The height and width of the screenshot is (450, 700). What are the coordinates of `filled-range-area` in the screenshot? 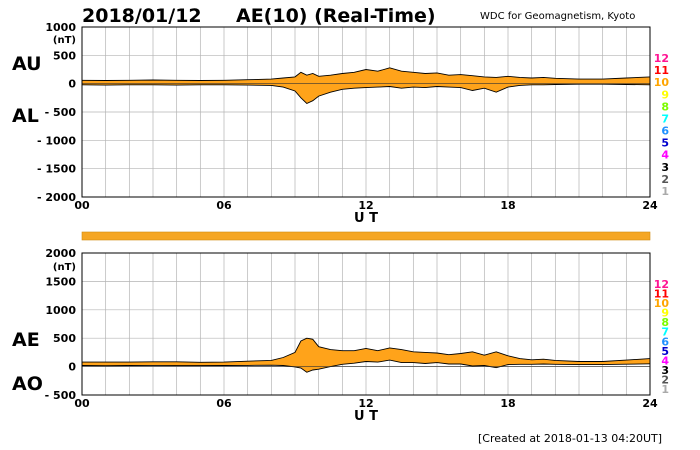 It's located at (366, 355).